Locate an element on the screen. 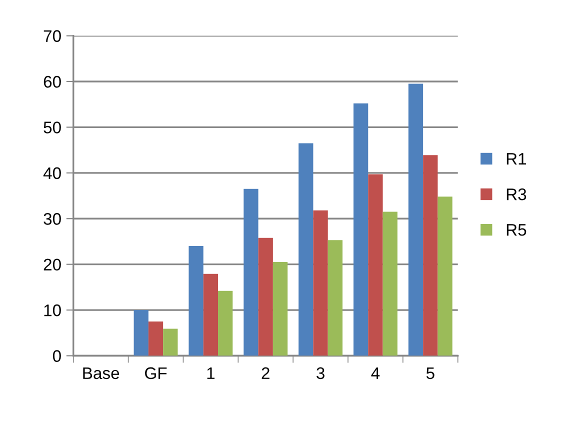 This screenshot has width=587, height=421. legend-label: R3 is located at coordinates (516, 194).